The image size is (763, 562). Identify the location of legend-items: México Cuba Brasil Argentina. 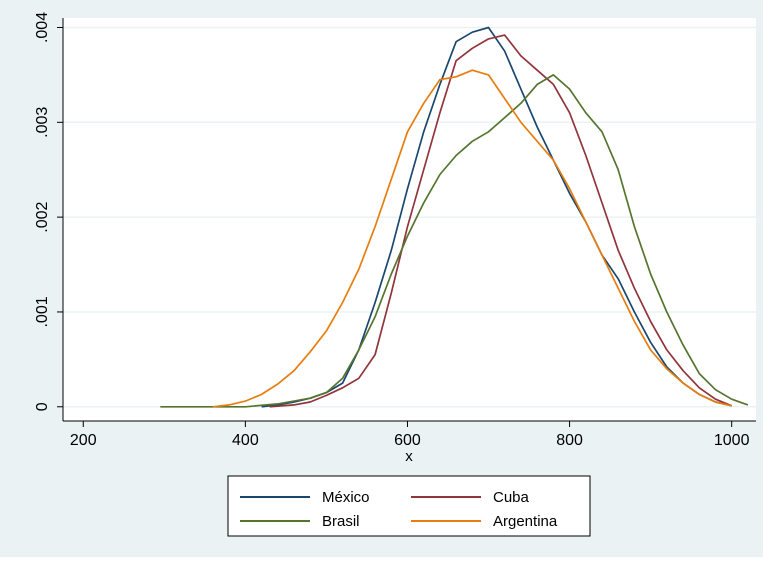
(399, 509).